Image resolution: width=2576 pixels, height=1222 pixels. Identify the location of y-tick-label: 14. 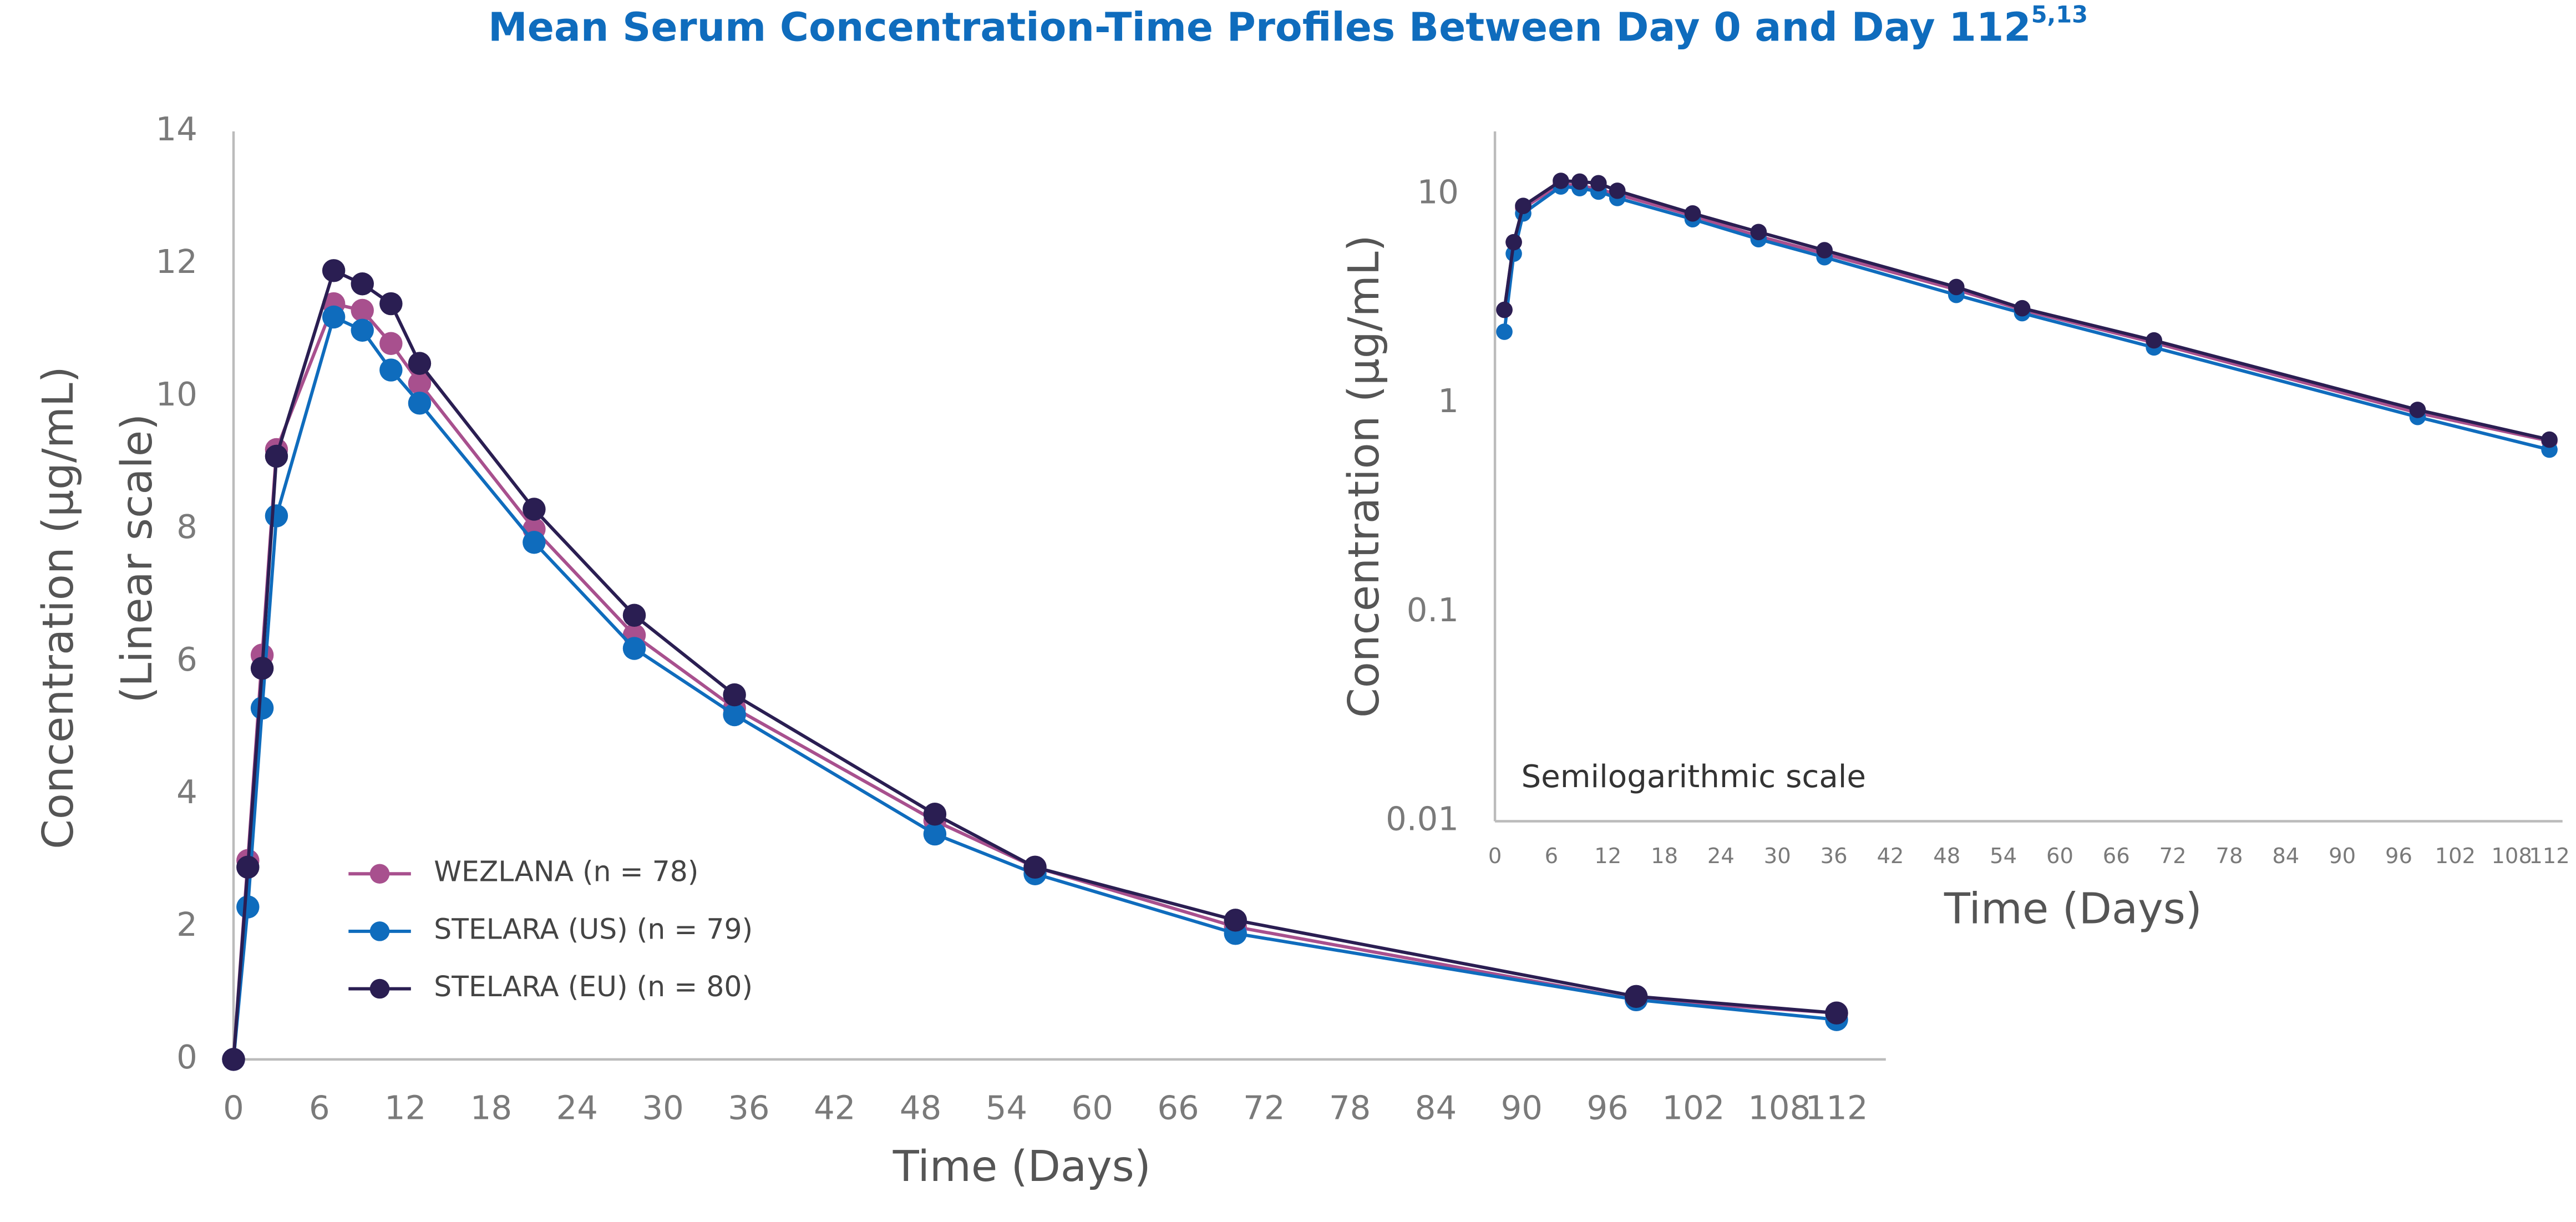
(176, 129).